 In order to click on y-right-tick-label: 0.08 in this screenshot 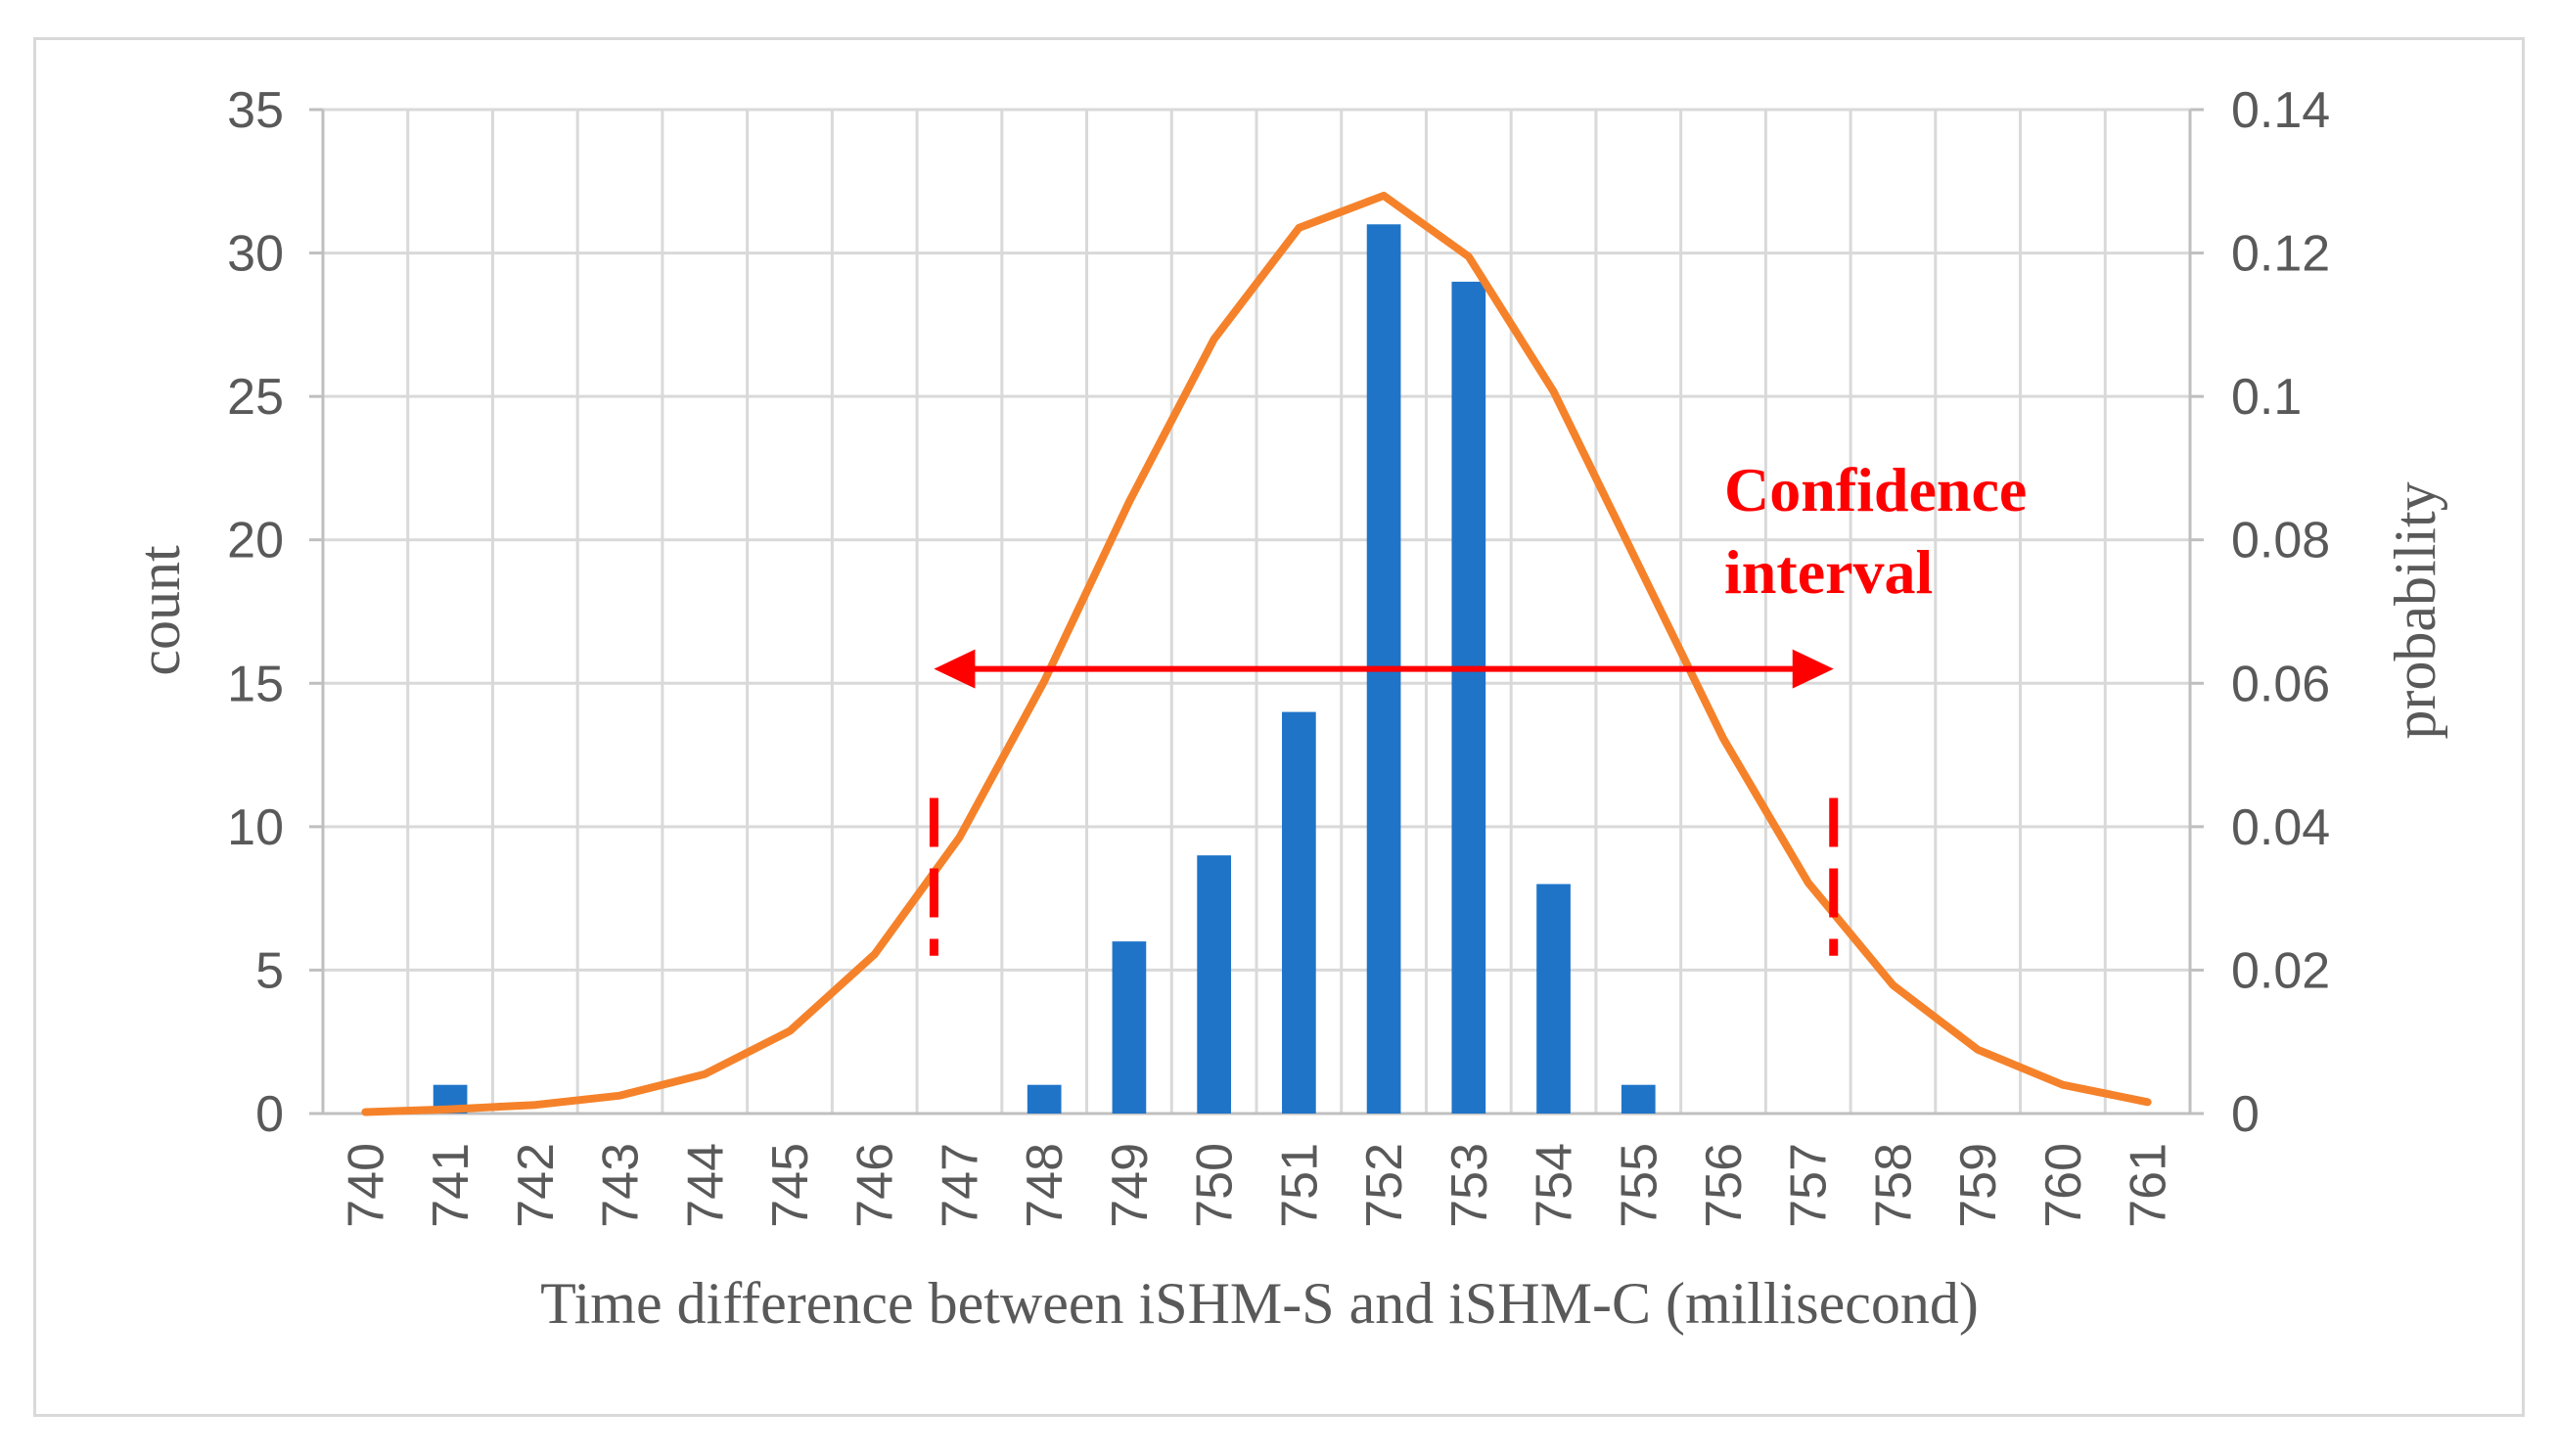, I will do `click(2280, 541)`.